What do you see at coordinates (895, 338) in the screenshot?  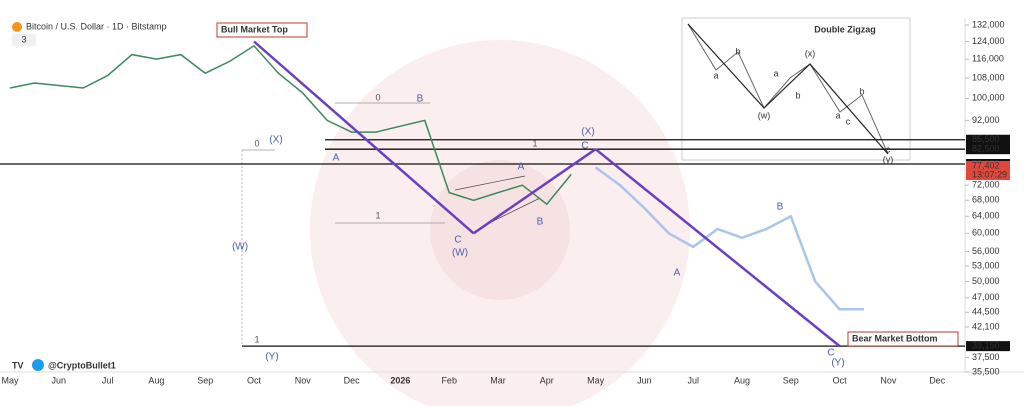 I see `annotation: Bear Market Bottom` at bounding box center [895, 338].